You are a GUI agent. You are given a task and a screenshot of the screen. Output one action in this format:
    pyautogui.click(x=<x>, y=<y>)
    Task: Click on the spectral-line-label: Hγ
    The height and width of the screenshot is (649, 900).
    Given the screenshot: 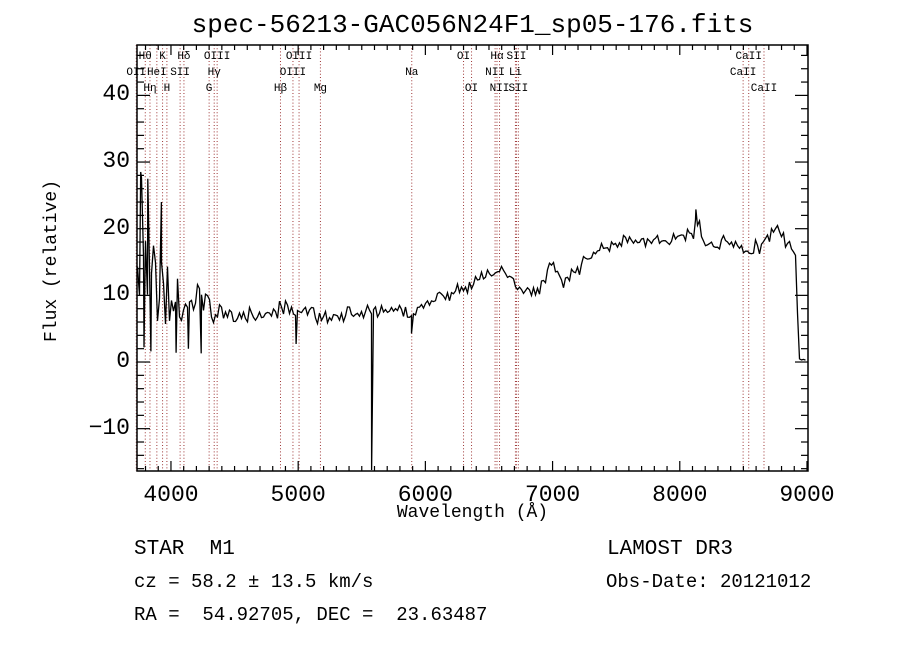 What is the action you would take?
    pyautogui.click(x=214, y=73)
    